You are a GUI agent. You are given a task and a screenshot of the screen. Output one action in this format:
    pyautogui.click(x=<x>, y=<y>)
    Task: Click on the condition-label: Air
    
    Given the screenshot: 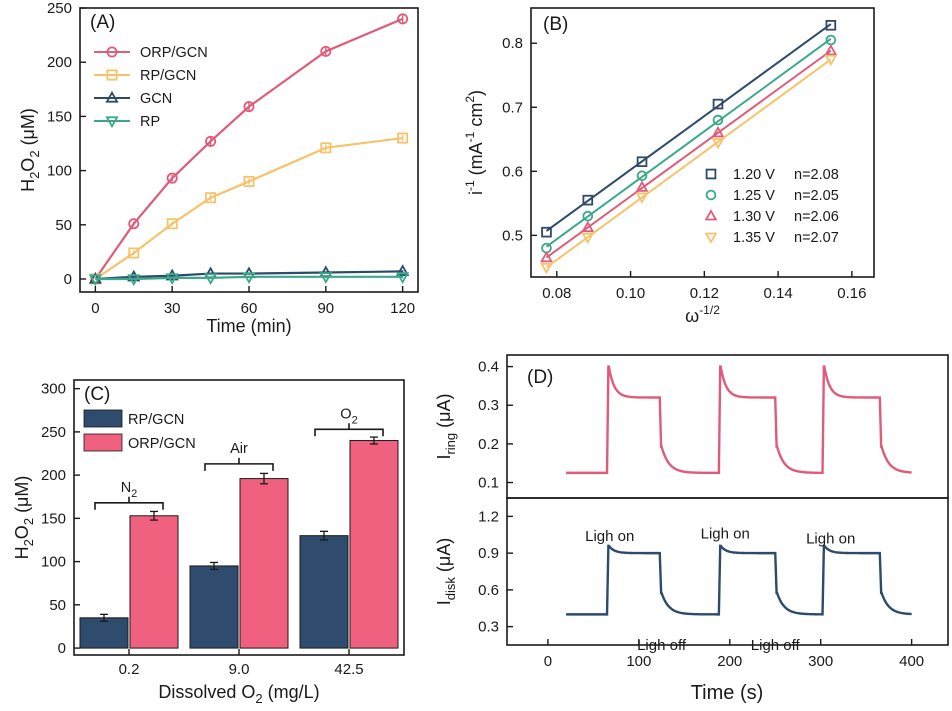 What is the action you would take?
    pyautogui.click(x=239, y=449)
    